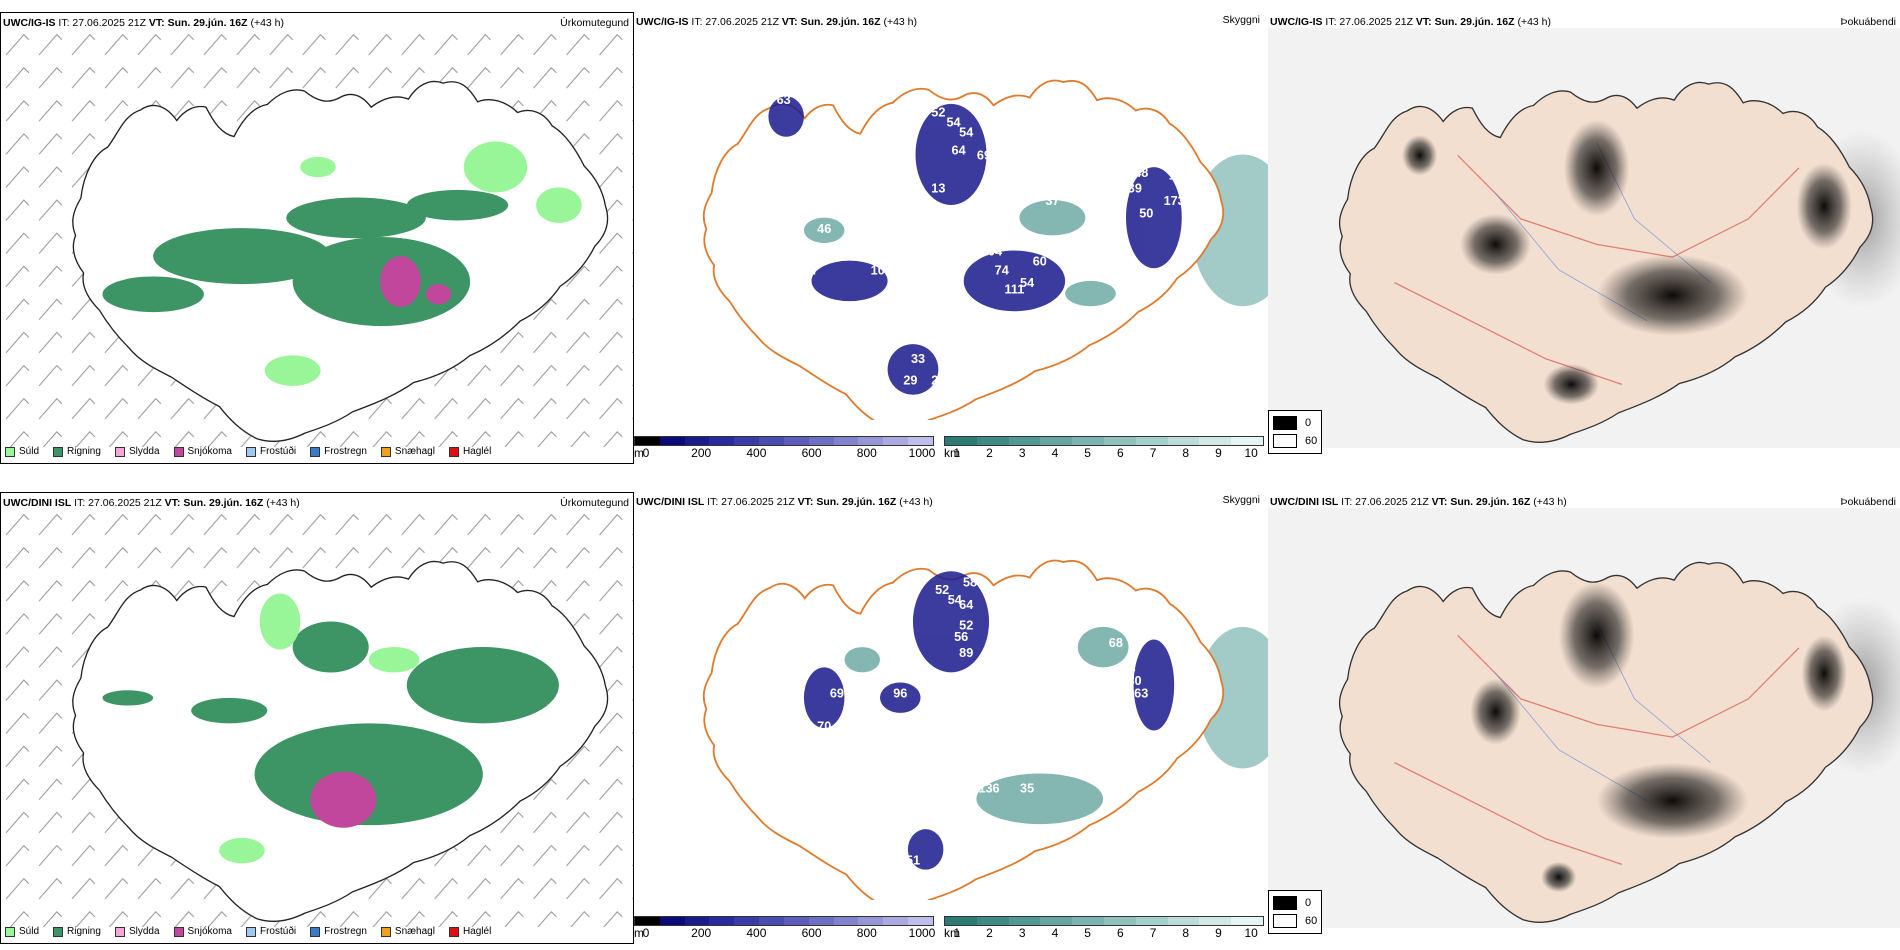  Describe the element at coordinates (1295, 912) in the screenshot. I see `fog-legend: 0 60` at that location.